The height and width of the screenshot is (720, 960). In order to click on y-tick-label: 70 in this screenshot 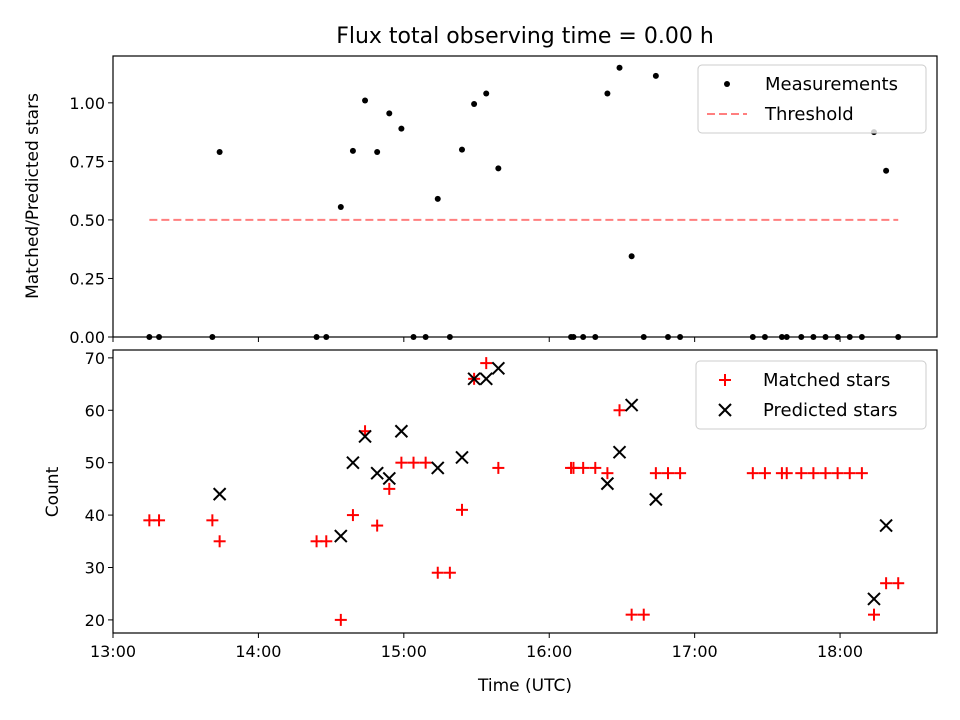, I will do `click(95, 358)`.